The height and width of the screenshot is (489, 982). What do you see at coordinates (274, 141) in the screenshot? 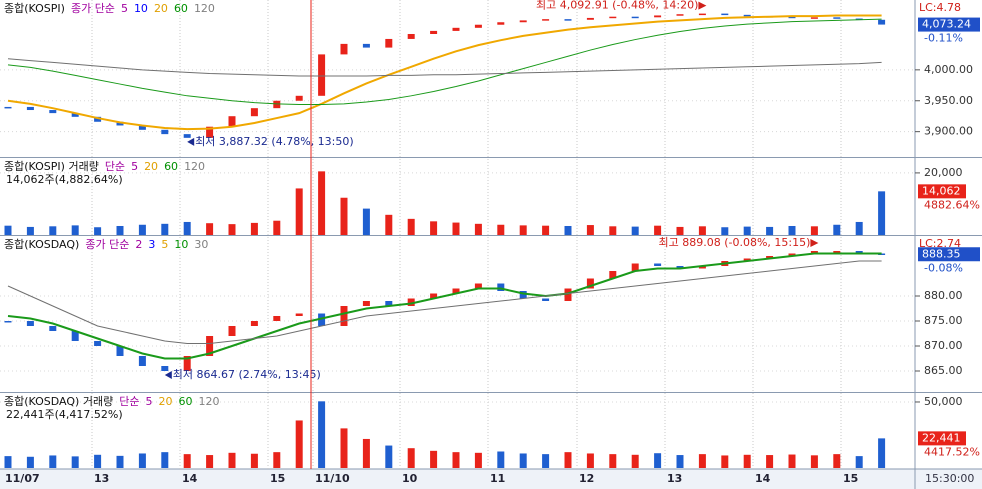
I see `low-annotation: 최저 3,887.32 (4.78%, 13:50)` at bounding box center [274, 141].